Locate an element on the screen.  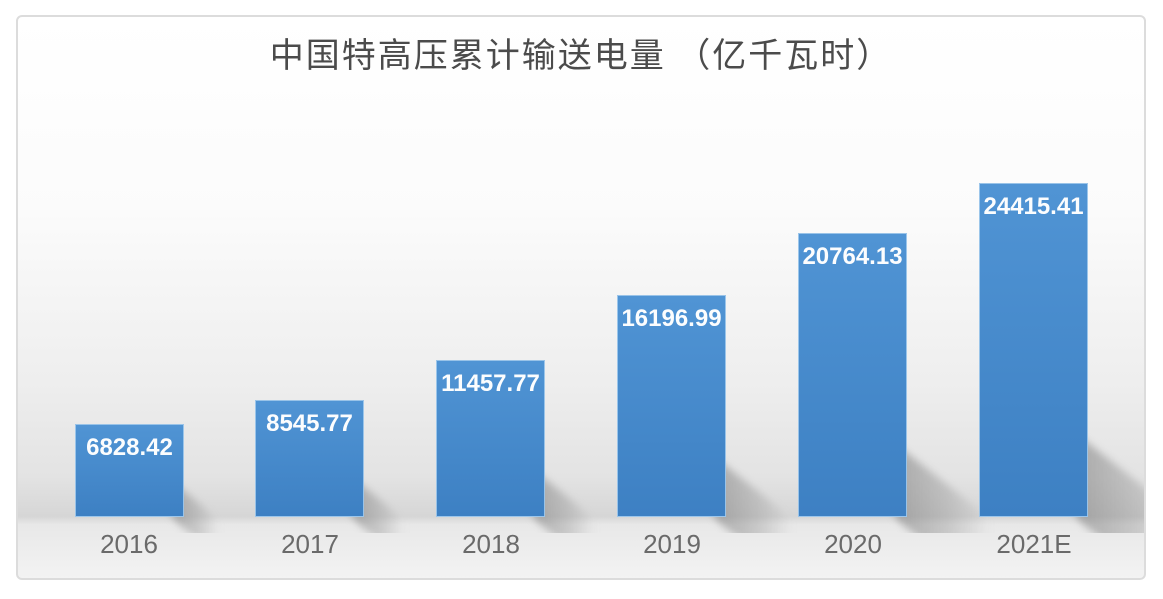
bar-value-label: 8545.77 is located at coordinates (309, 423).